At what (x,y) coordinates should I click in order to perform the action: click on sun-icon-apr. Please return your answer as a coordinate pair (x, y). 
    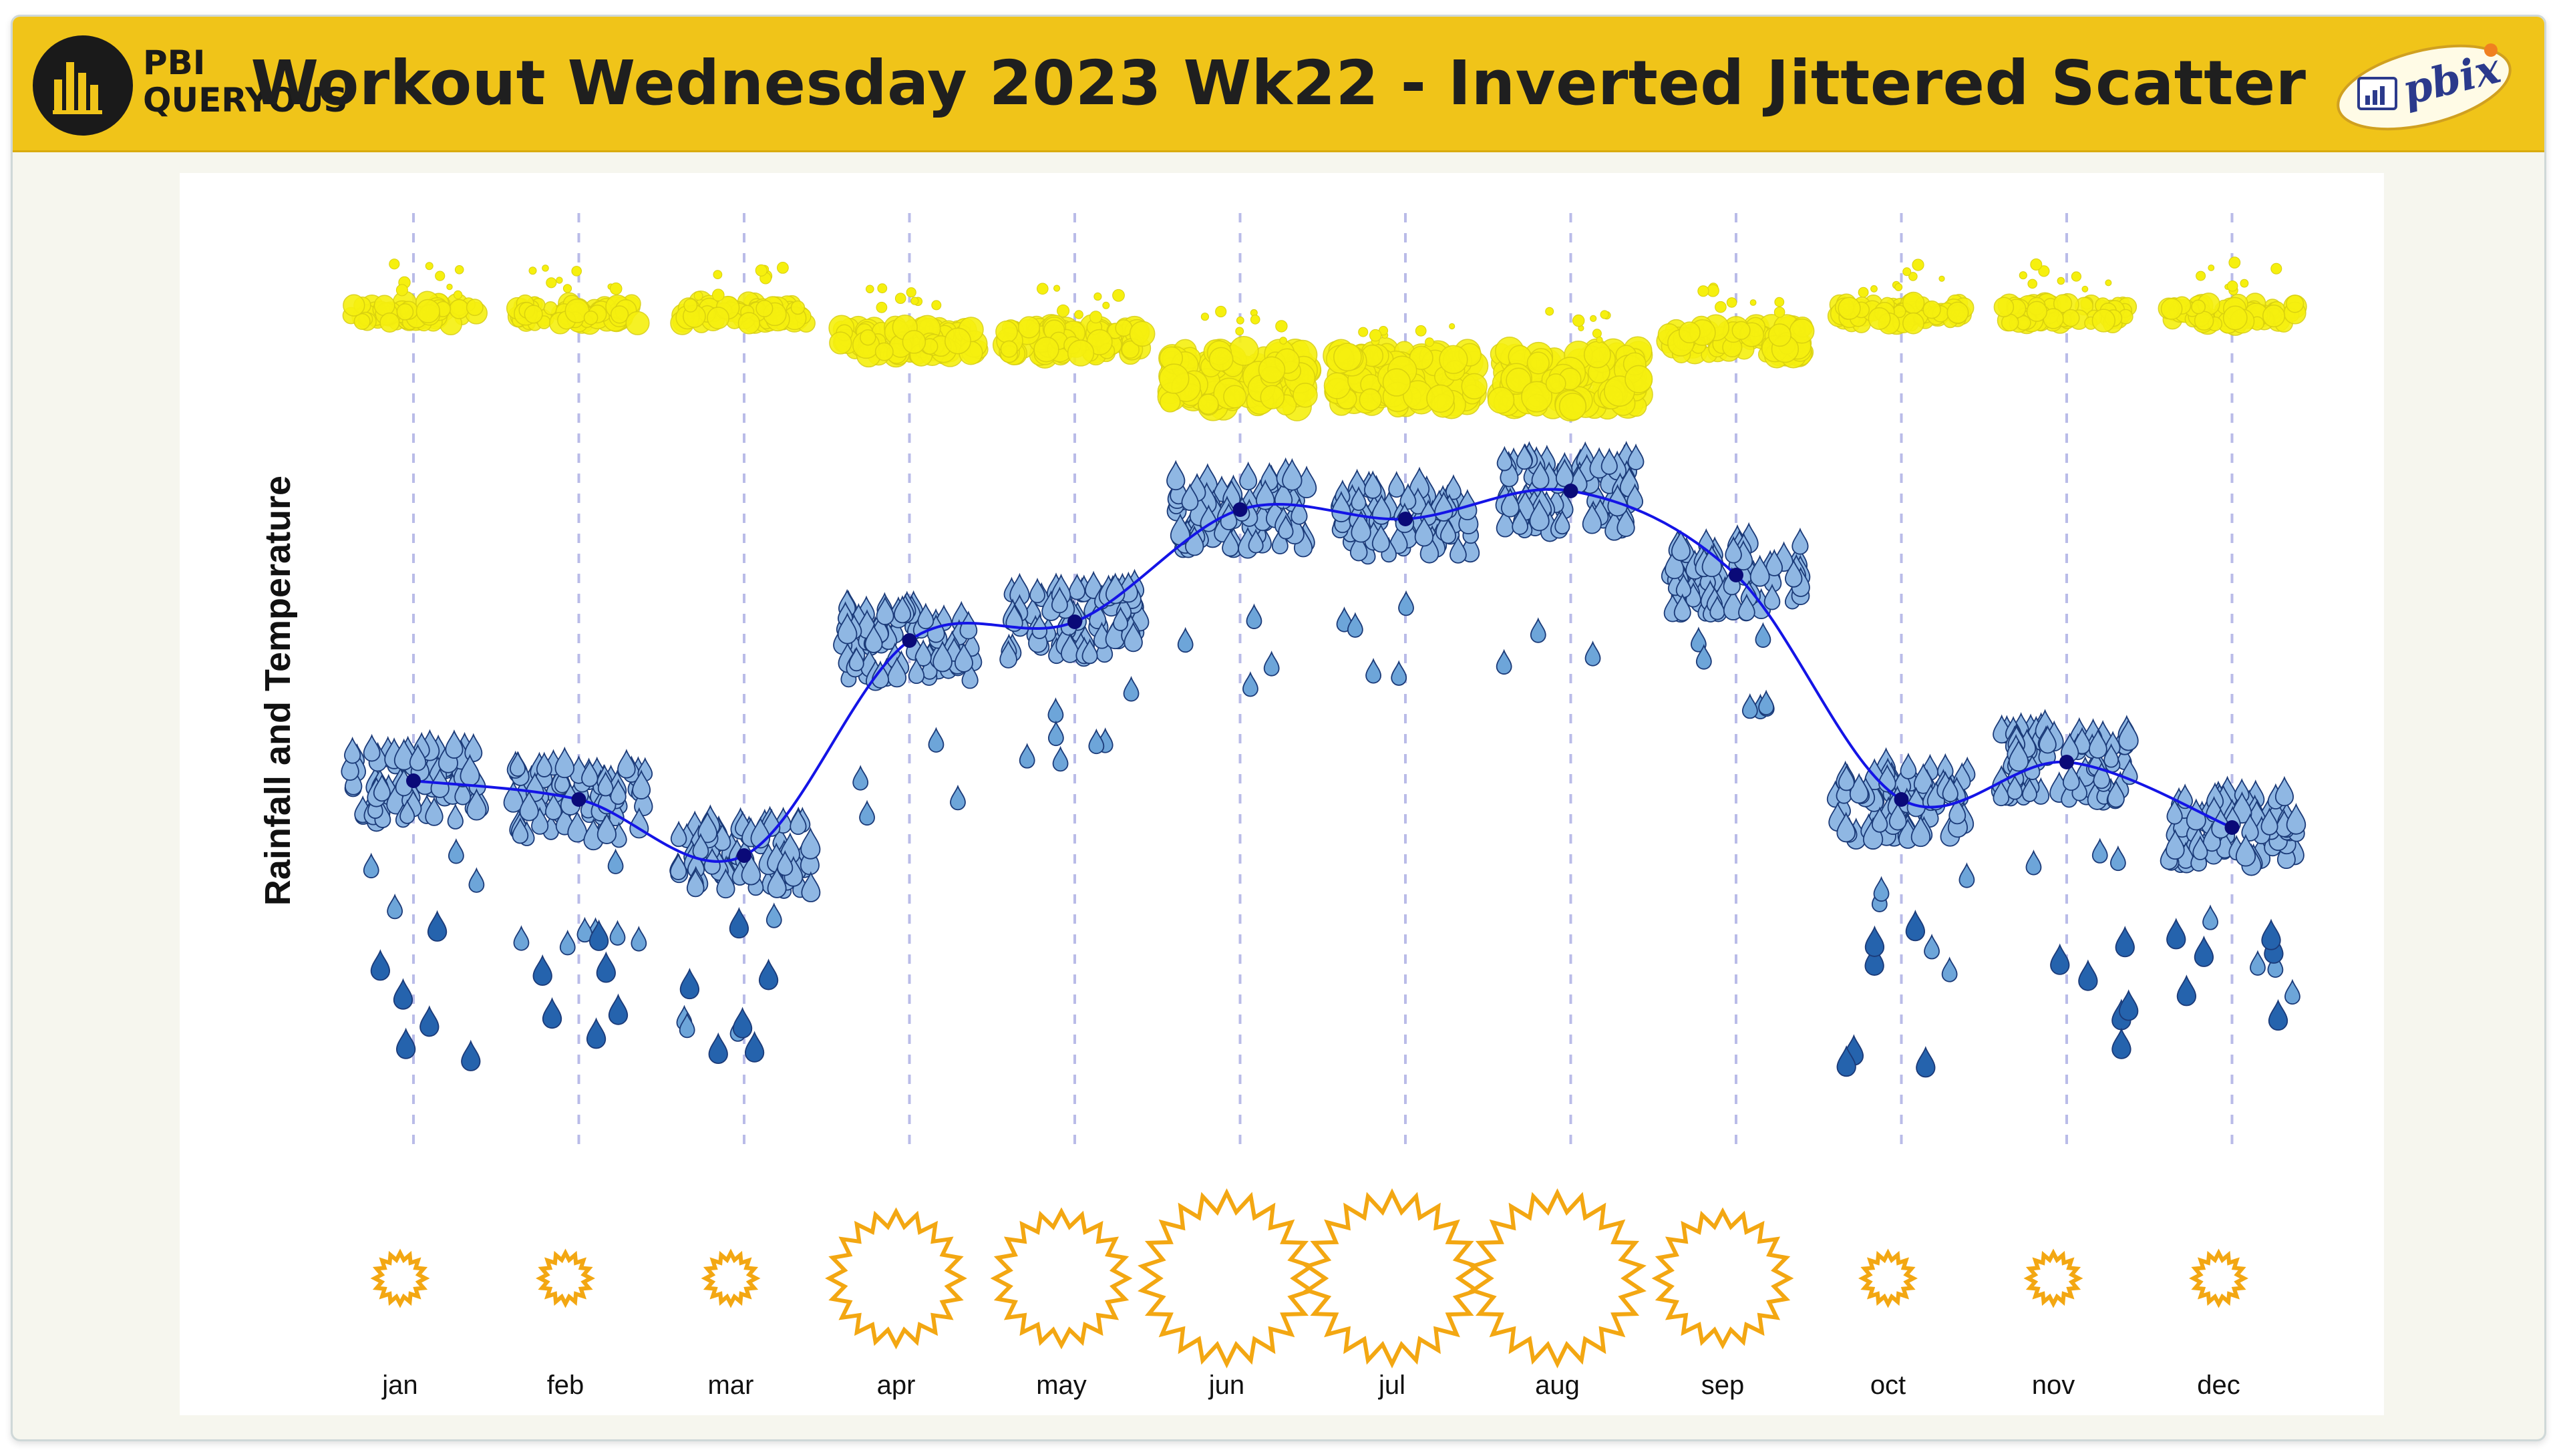
    Looking at the image, I should click on (896, 1278).